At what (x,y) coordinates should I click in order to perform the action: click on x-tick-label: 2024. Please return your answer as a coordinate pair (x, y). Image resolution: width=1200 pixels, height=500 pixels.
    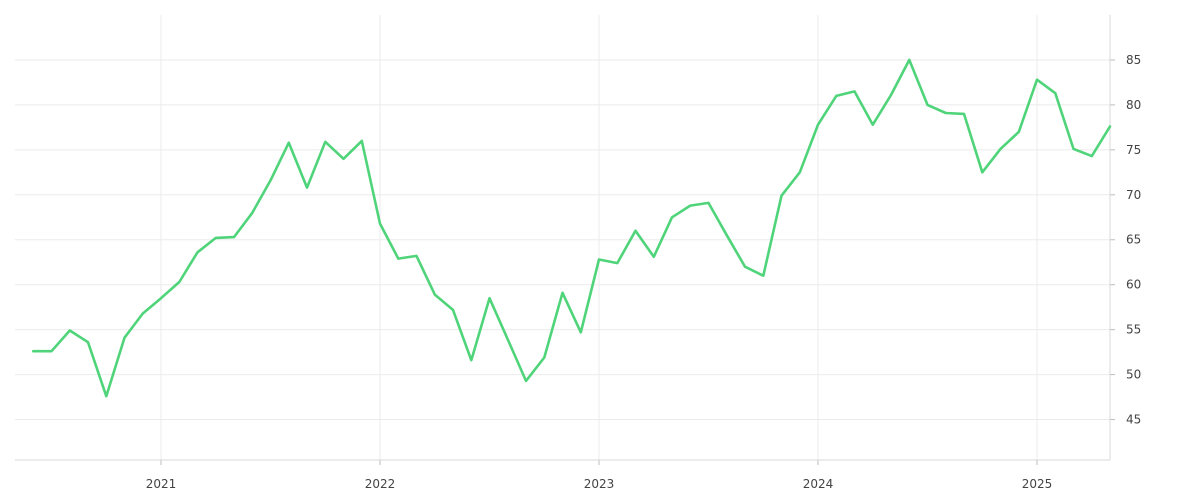
    Looking at the image, I should click on (818, 484).